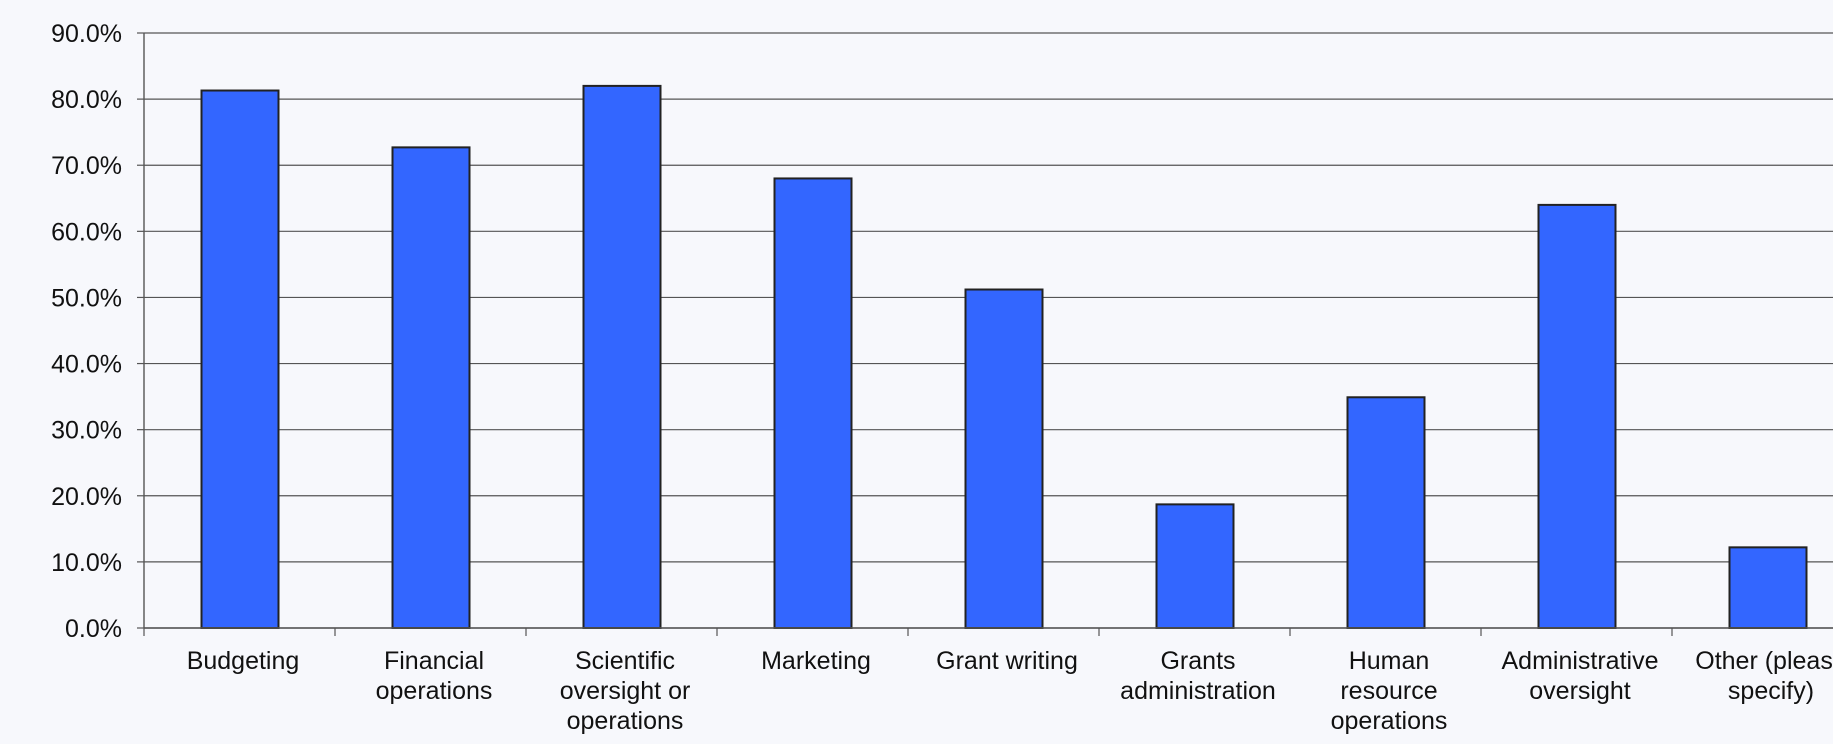 This screenshot has width=1833, height=744. What do you see at coordinates (86, 298) in the screenshot?
I see `y-tick-label: 50.0%` at bounding box center [86, 298].